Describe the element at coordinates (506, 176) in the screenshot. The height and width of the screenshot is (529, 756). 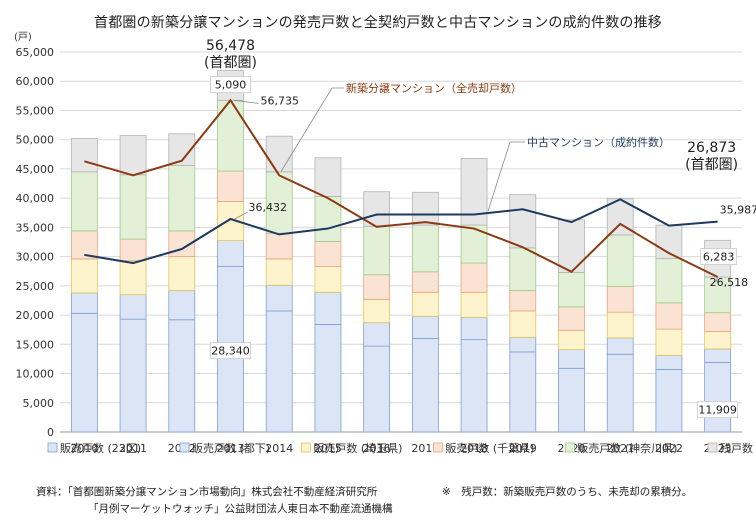
I see `used-line-callout-leader` at that location.